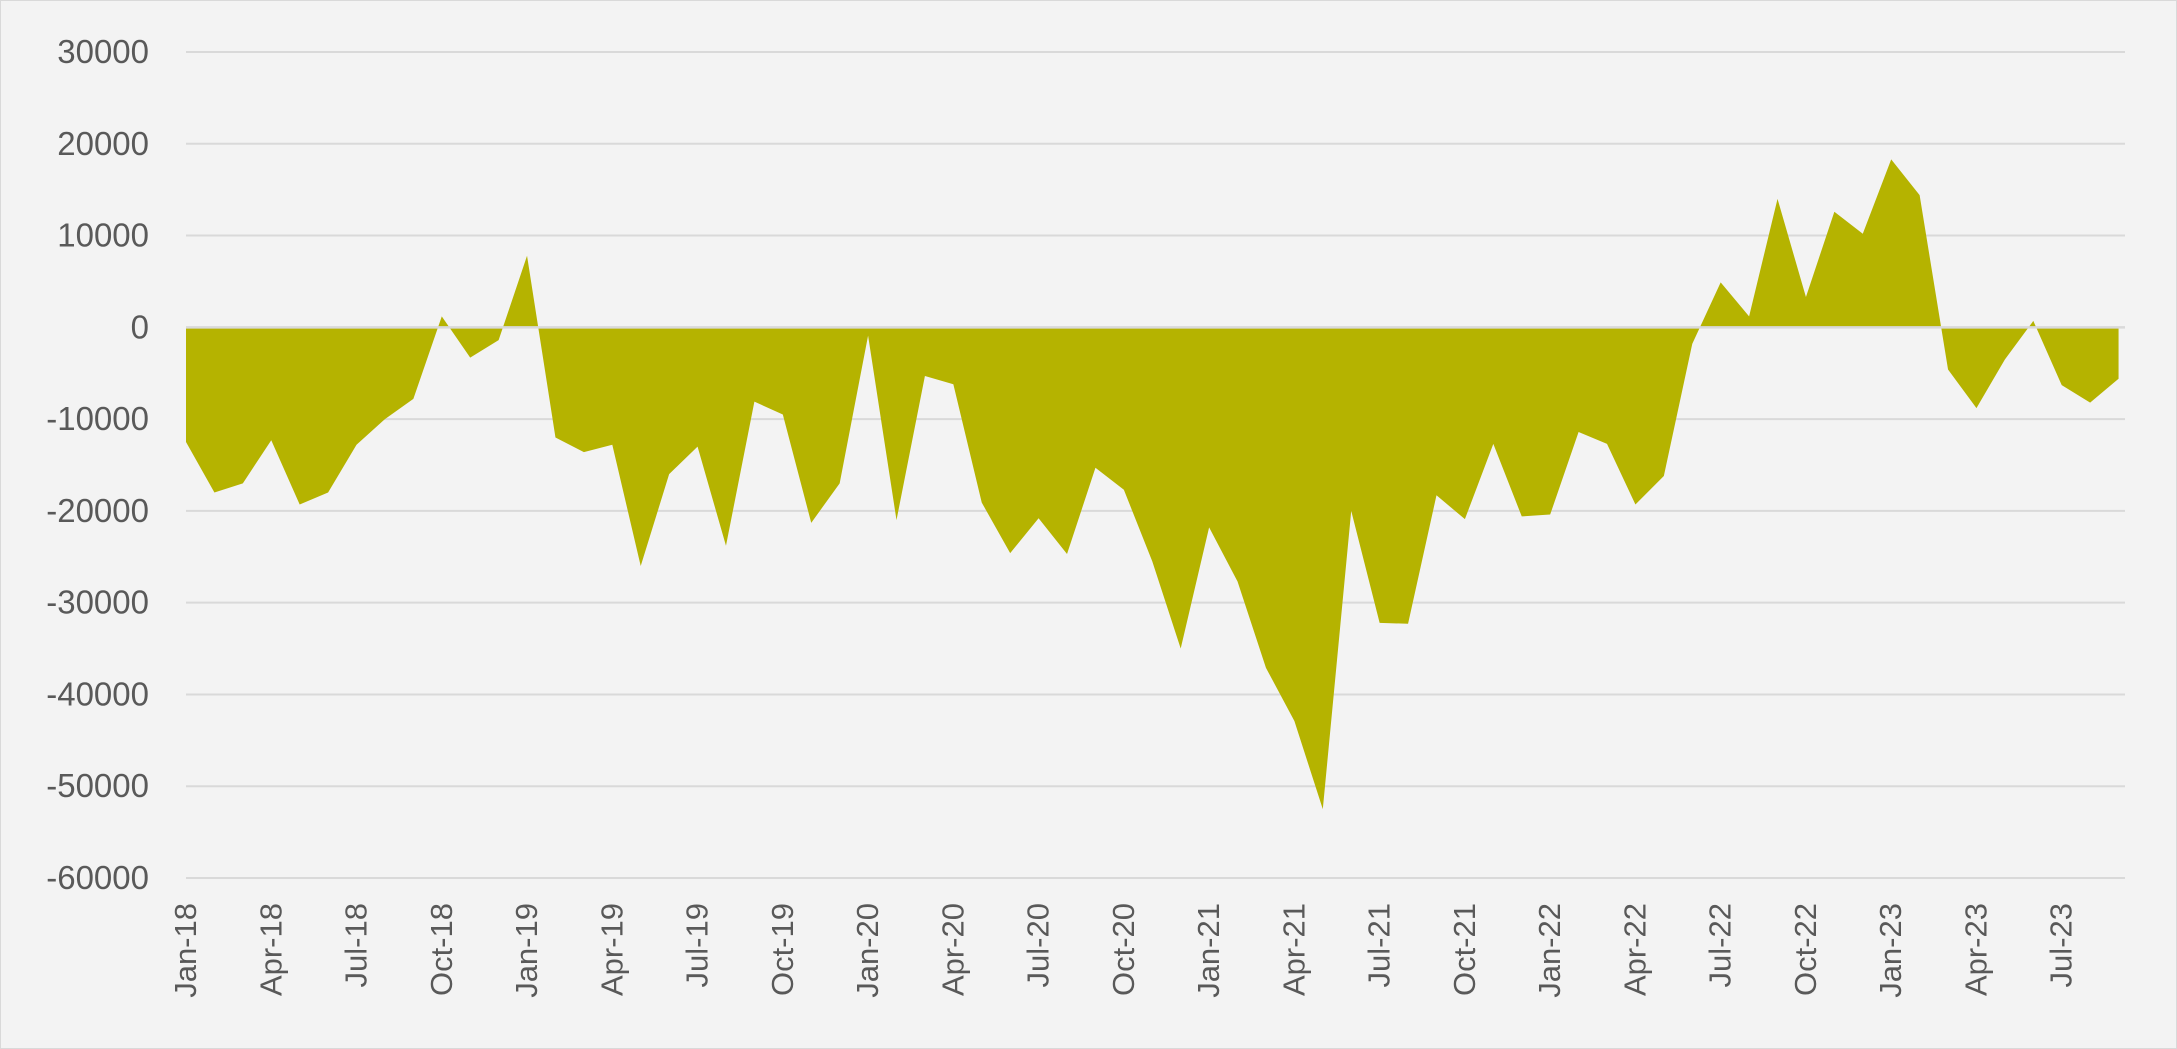 This screenshot has width=2177, height=1049. I want to click on y-tick-label: 10000, so click(103, 235).